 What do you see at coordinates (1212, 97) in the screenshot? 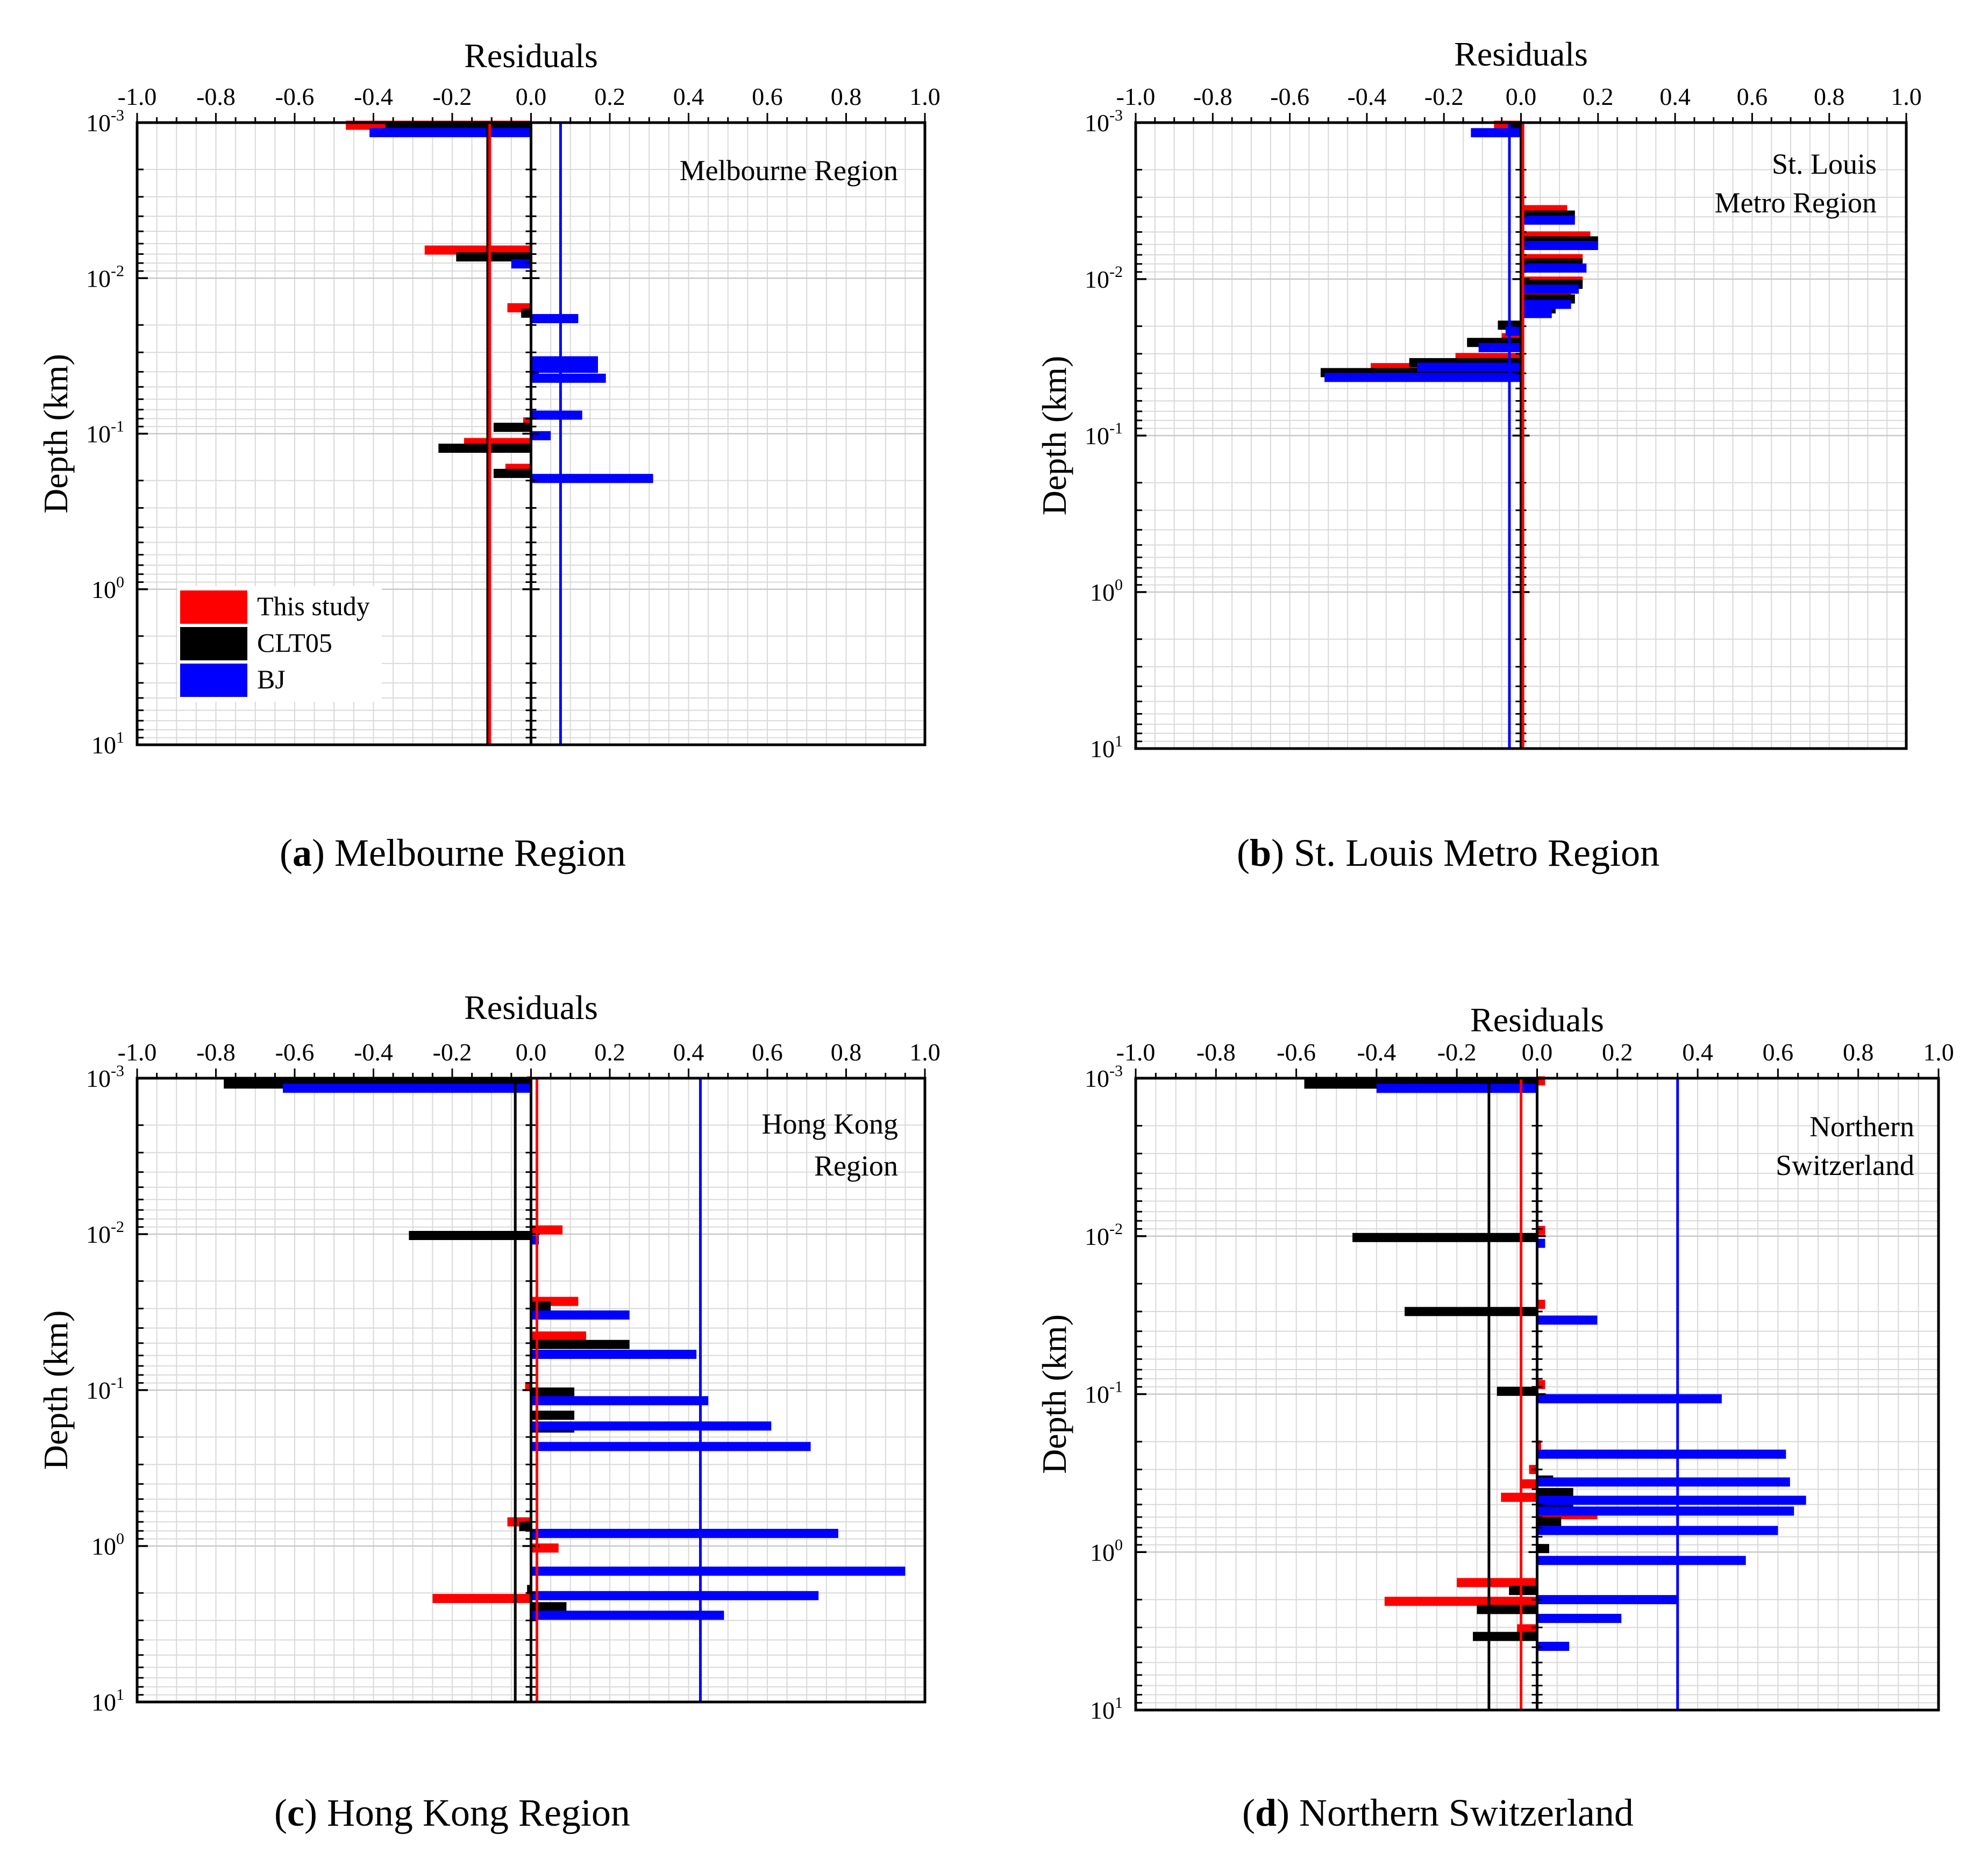
I see `x-tick-label: -0.8` at bounding box center [1212, 97].